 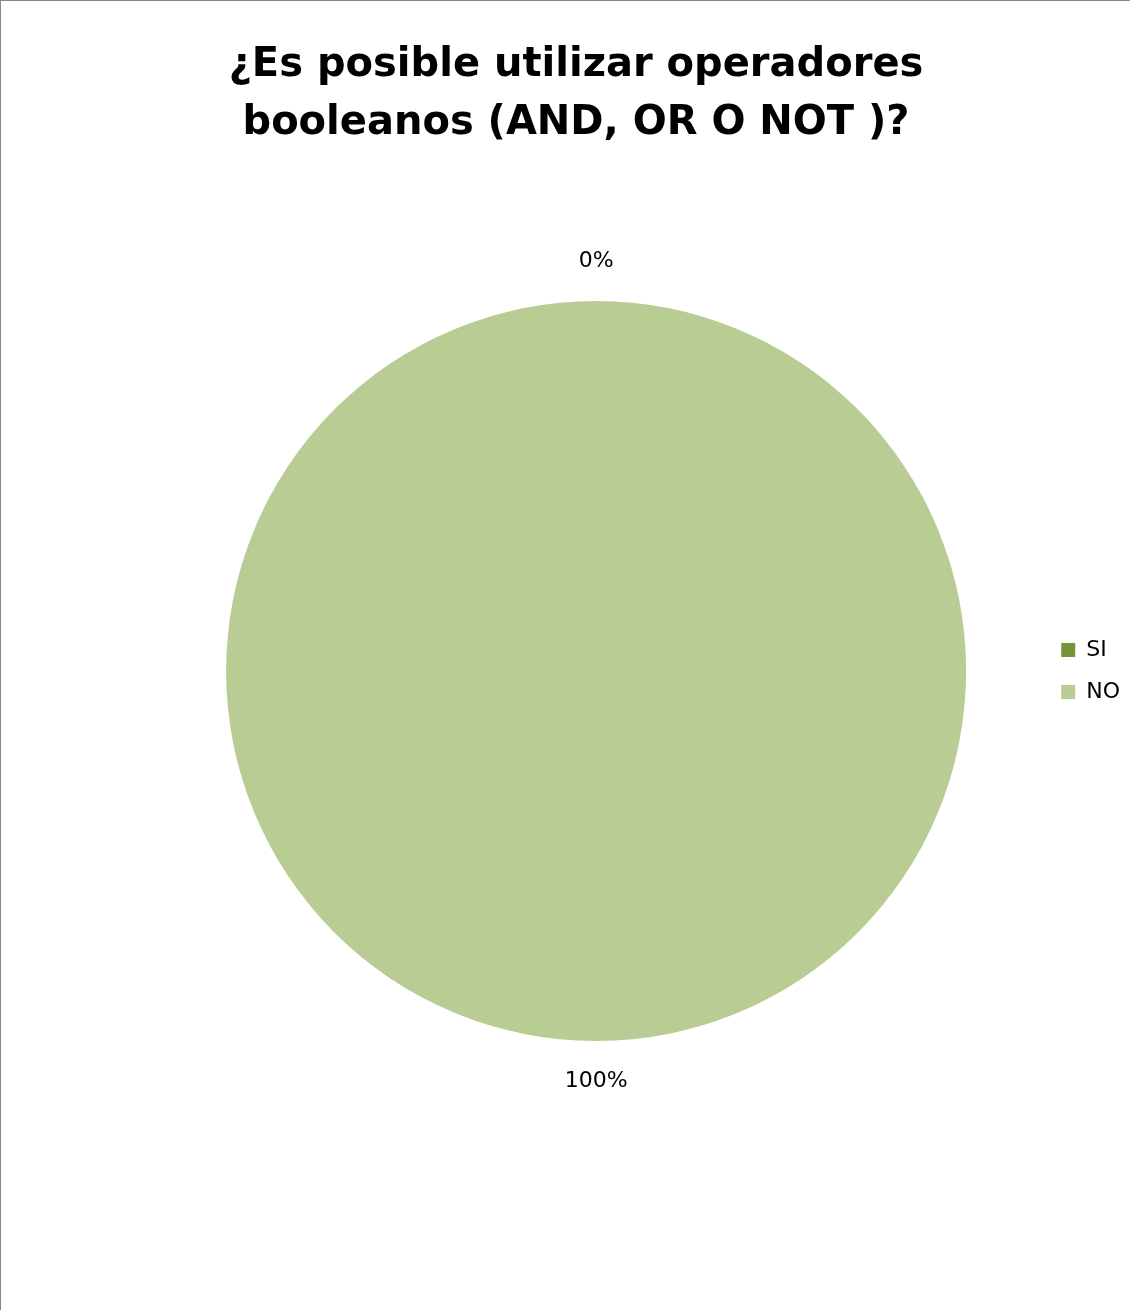 I want to click on legend-label: SI, so click(x=1096, y=648).